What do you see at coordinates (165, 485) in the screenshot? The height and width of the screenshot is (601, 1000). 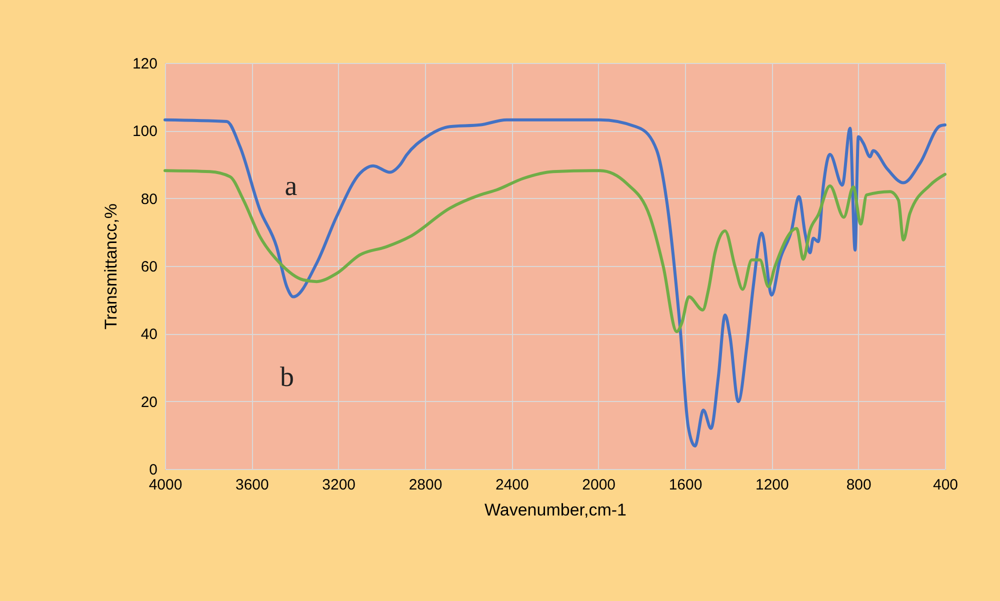 I see `x-tick-label: 4000` at bounding box center [165, 485].